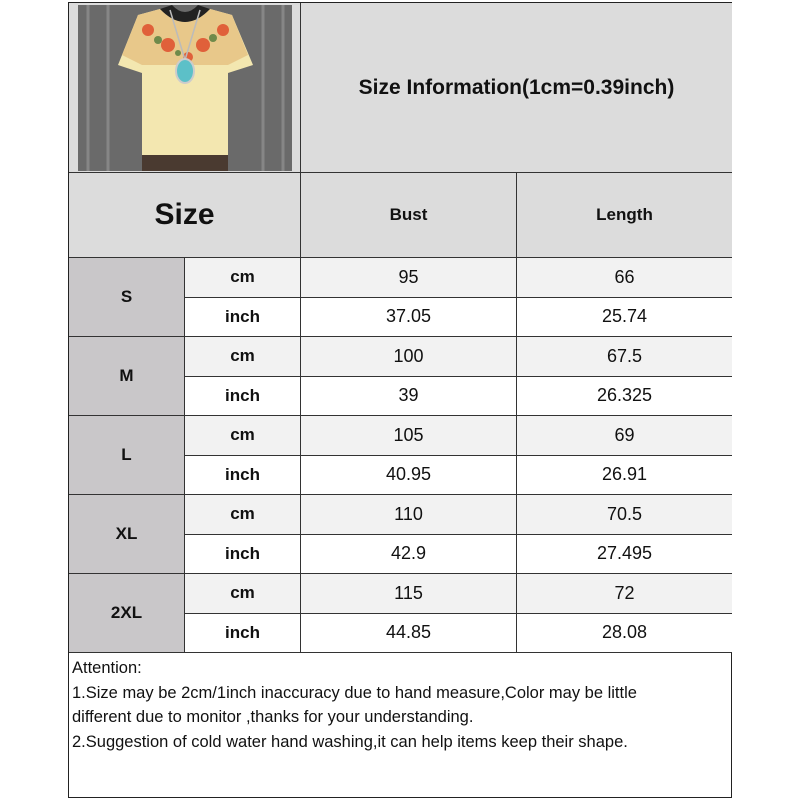 The image size is (800, 800). Describe the element at coordinates (127, 376) in the screenshot. I see `size-label: M` at that location.